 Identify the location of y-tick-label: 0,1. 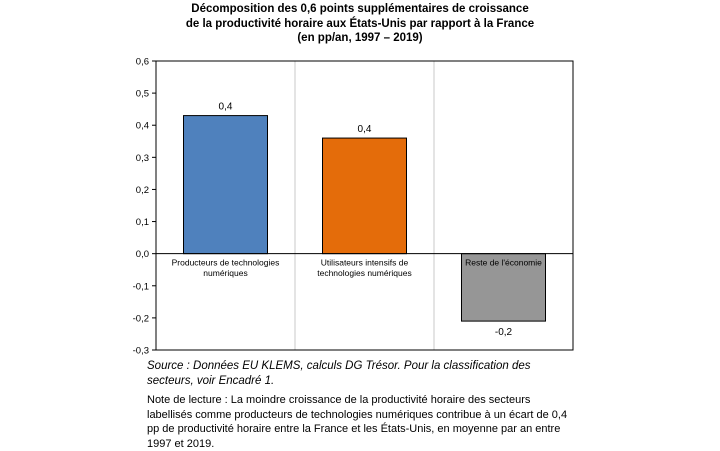
(142, 222).